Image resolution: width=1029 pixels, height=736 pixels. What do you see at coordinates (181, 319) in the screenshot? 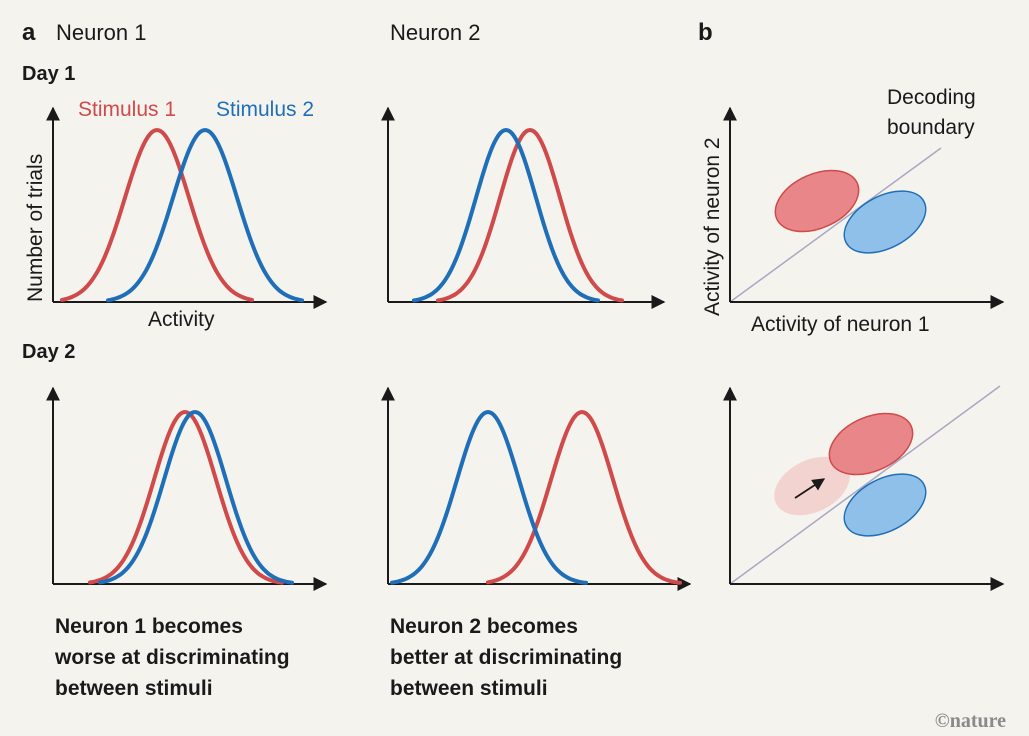
I see `x-axis-label-activity: Activity` at bounding box center [181, 319].